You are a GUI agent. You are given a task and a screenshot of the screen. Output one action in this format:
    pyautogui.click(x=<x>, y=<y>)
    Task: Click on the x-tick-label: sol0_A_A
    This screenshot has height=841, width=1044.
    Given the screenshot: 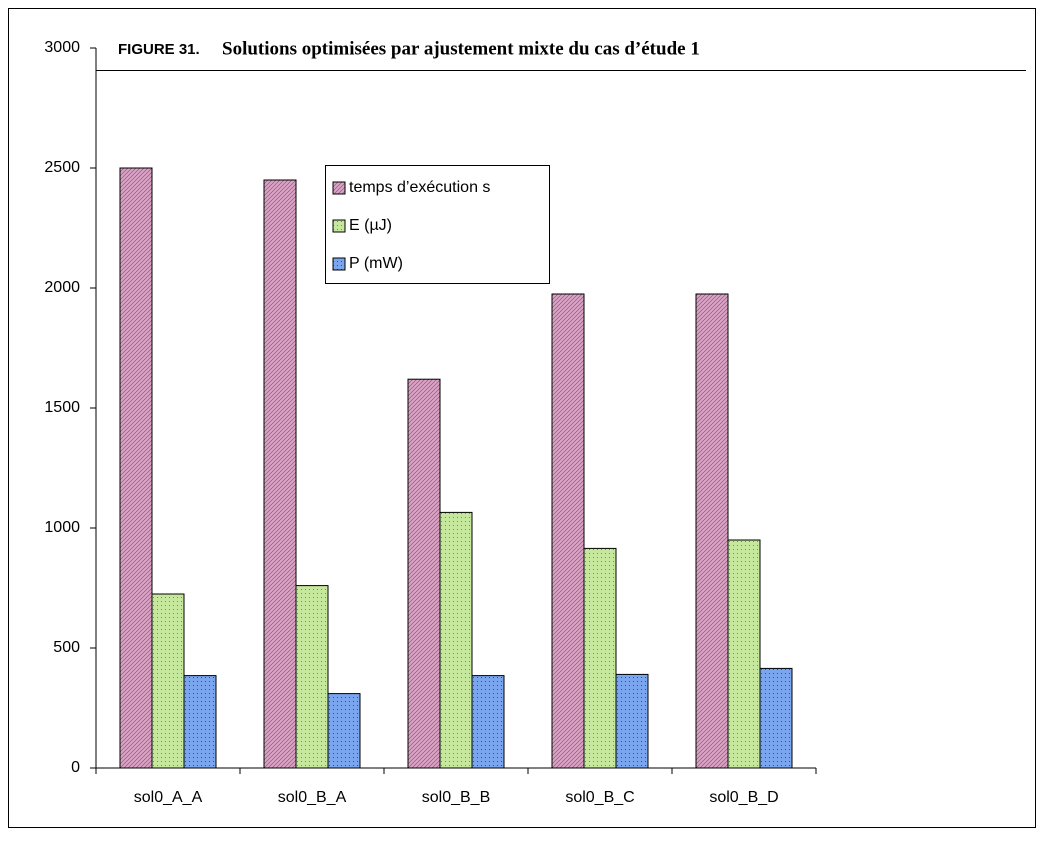 What is the action you would take?
    pyautogui.click(x=168, y=797)
    